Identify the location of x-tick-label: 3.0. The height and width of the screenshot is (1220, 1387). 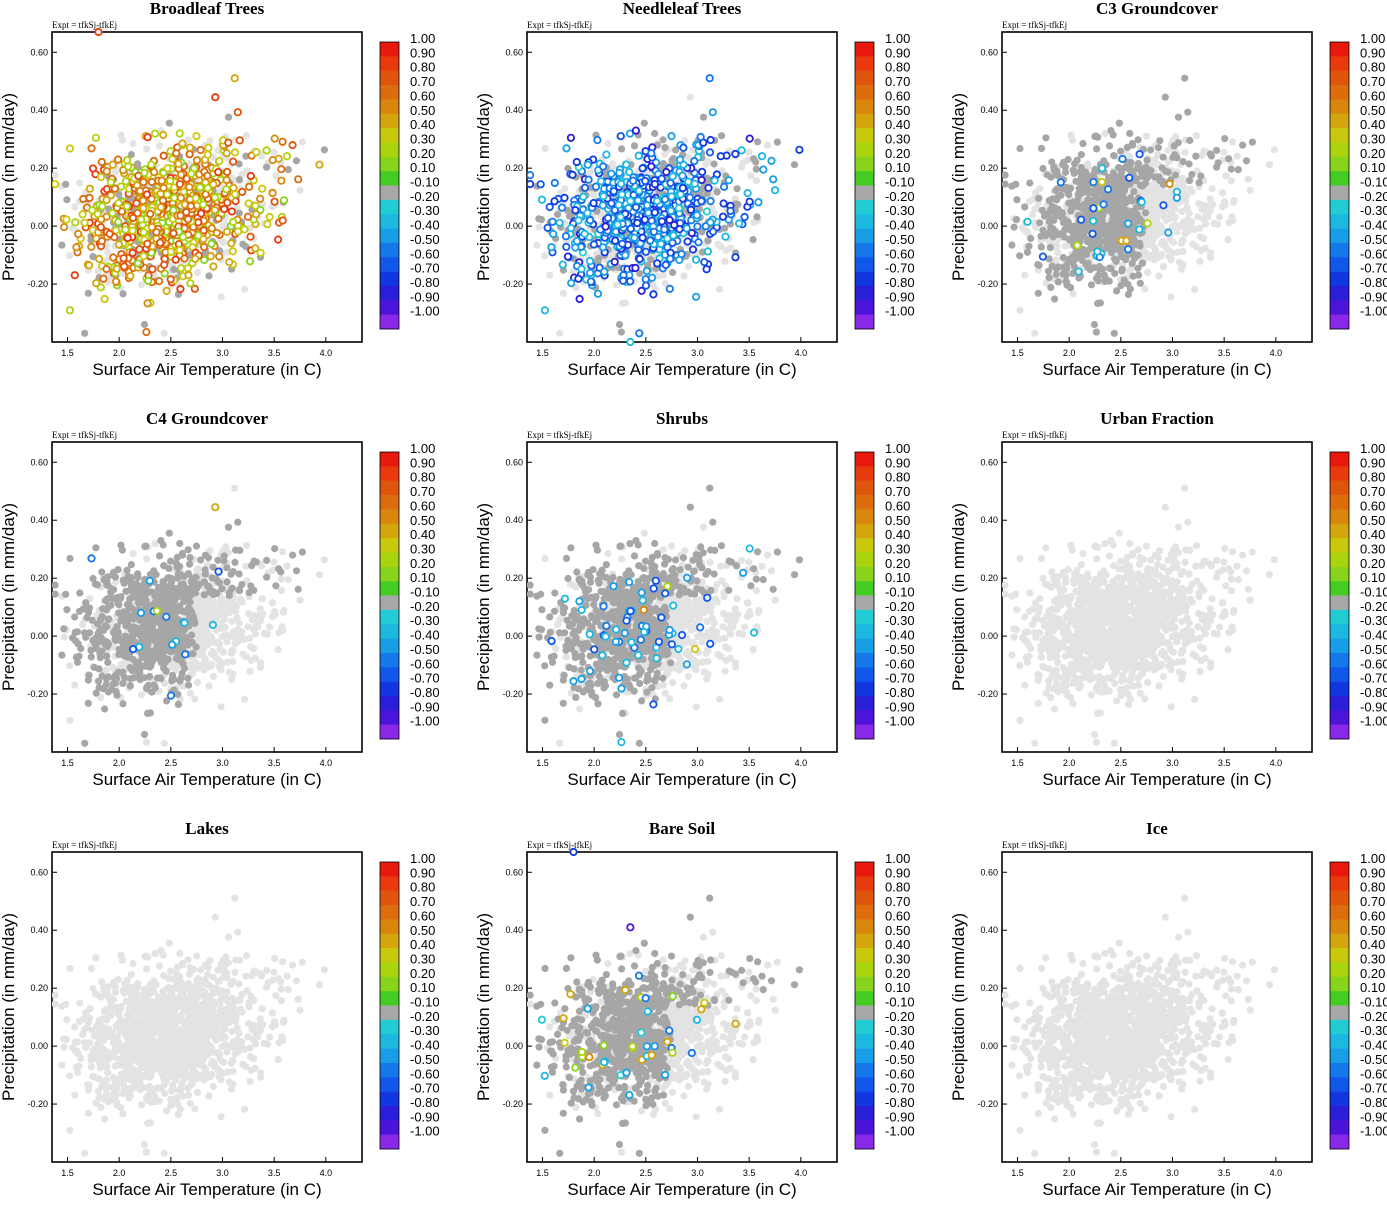
(1172, 353).